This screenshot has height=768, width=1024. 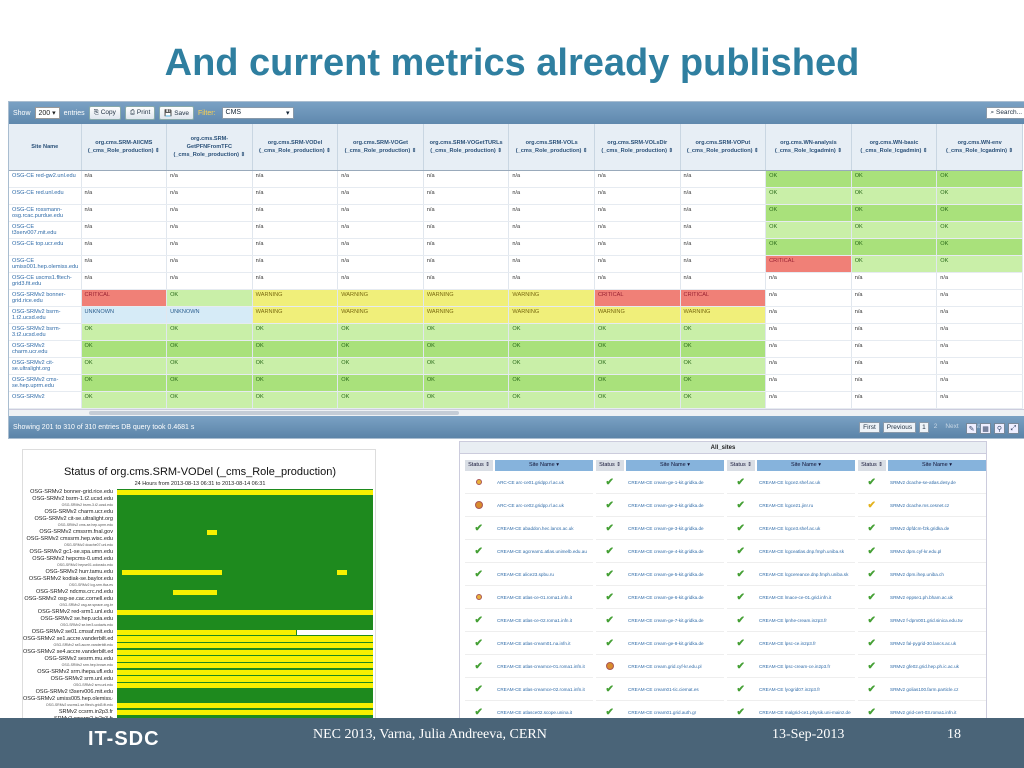 What do you see at coordinates (529, 643) in the screenshot?
I see `site-row: ✔ CREAM-CE atlas-cream01.na.infn.it` at bounding box center [529, 643].